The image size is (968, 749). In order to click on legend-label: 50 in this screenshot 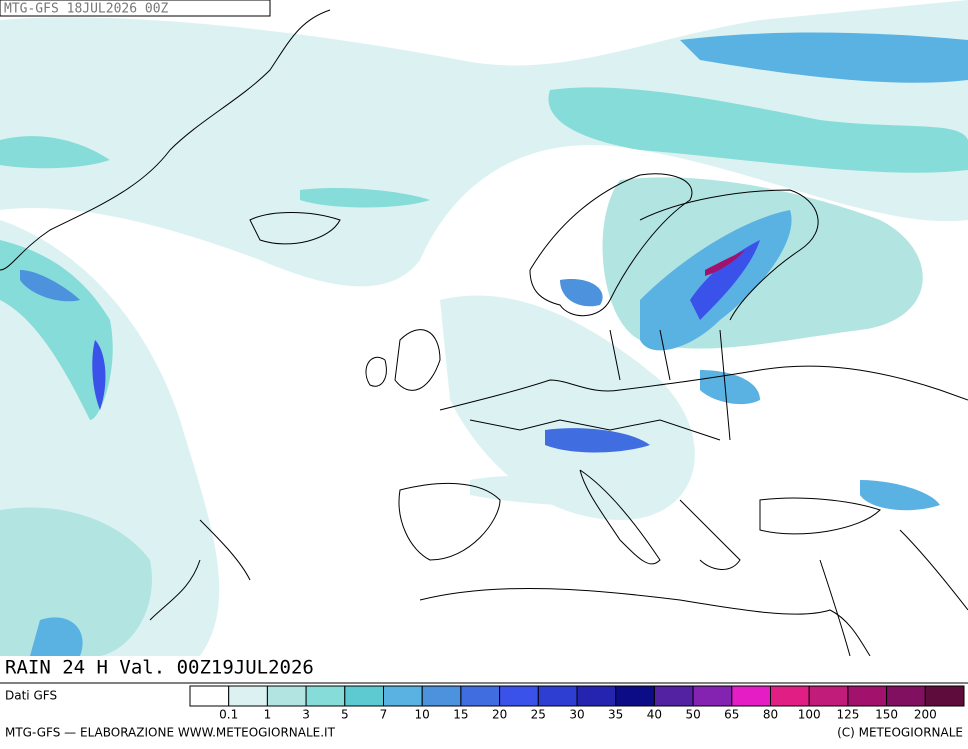, I will do `click(692, 715)`.